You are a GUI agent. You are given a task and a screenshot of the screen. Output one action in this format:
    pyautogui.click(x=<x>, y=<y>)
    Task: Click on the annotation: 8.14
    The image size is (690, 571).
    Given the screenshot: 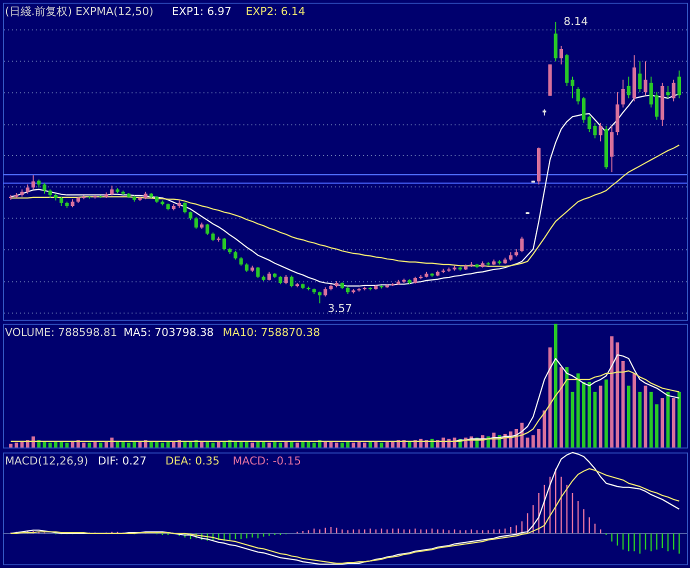 What is the action you would take?
    pyautogui.click(x=576, y=21)
    